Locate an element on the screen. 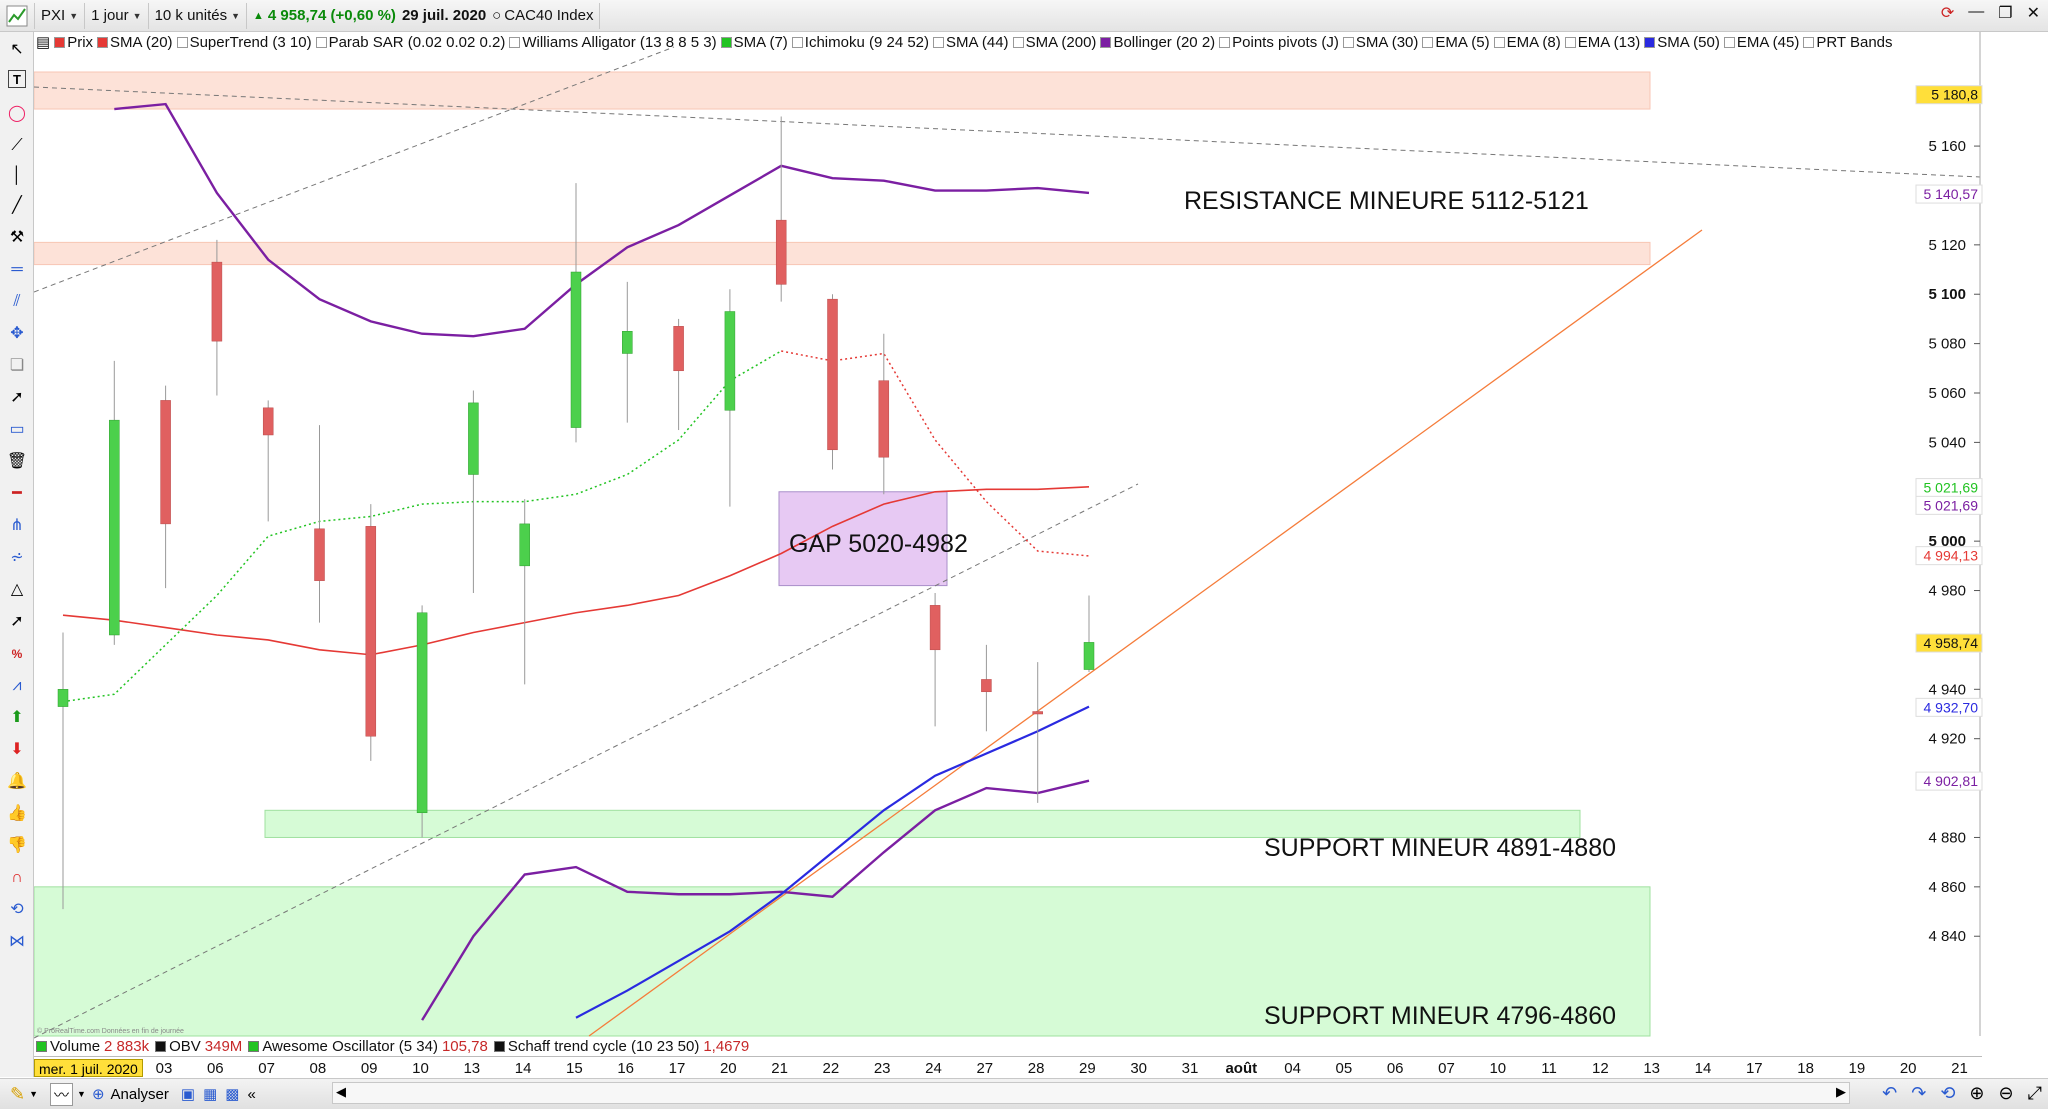  trash-icon: 🗑 is located at coordinates (17, 461).